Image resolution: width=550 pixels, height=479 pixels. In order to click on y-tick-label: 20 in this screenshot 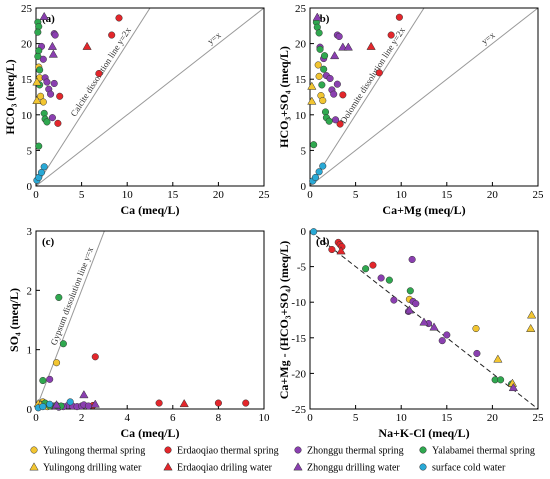, I will do `click(27, 45)`.